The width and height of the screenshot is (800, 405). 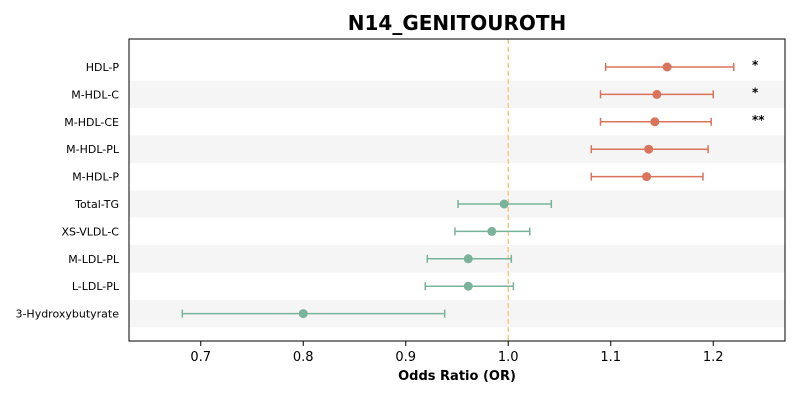 I want to click on category-label: M-HDL-PL, so click(x=93, y=149).